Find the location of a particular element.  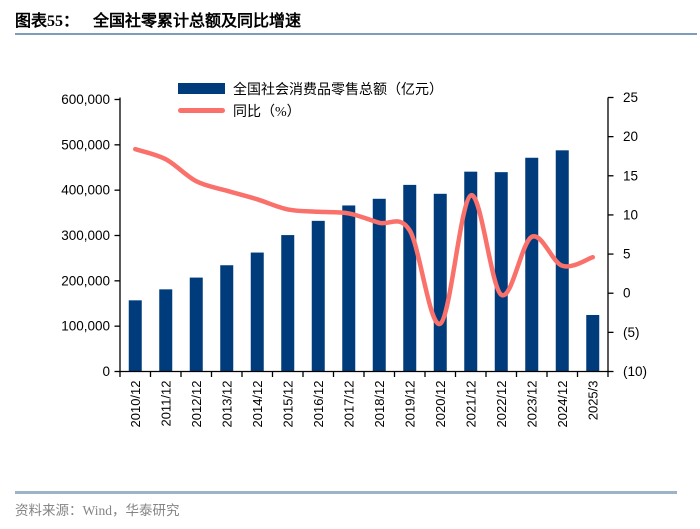

x-axis-label: 2024/12 is located at coordinates (562, 404).